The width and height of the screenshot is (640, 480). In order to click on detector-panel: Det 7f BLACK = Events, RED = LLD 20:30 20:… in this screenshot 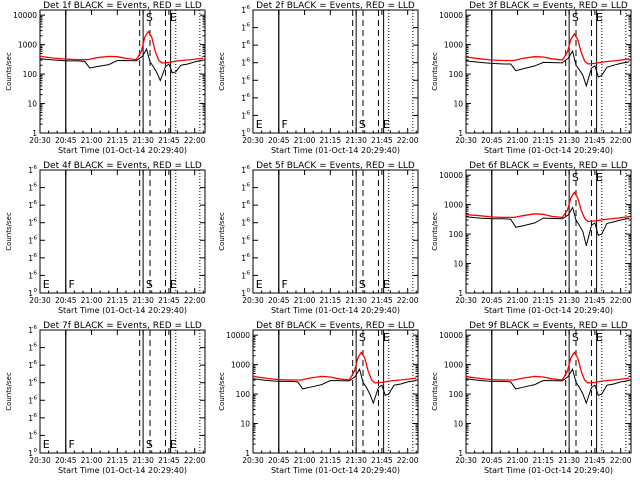, I will do `click(105, 398)`.